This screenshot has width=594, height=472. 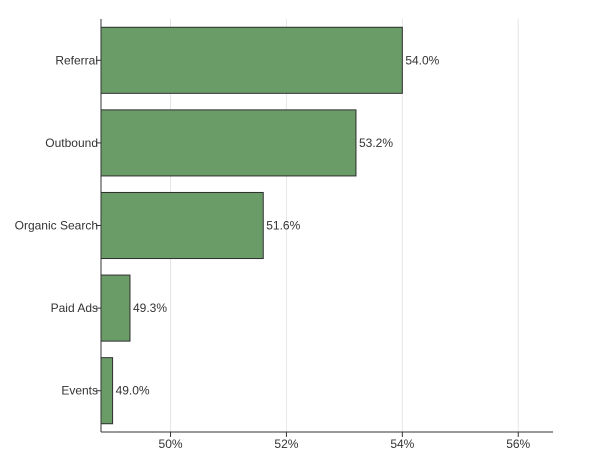 I want to click on value-label: 54.0%, so click(x=422, y=60).